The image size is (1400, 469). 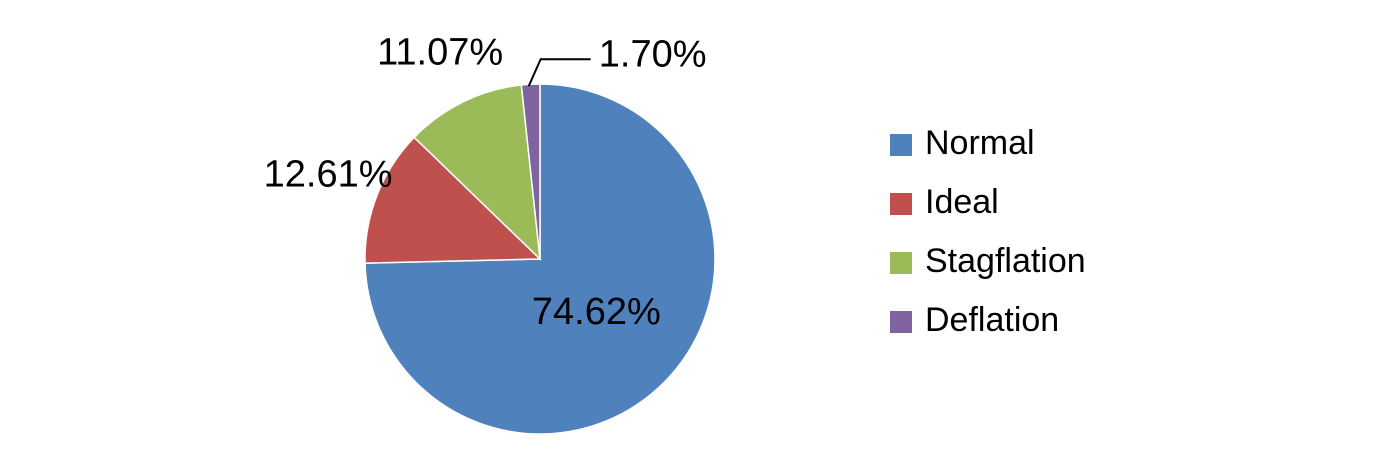 What do you see at coordinates (328, 174) in the screenshot?
I see `data-label: 12.61%` at bounding box center [328, 174].